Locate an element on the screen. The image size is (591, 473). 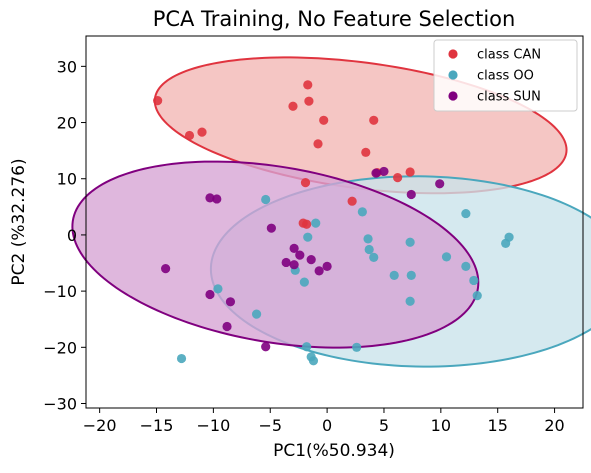
legend: class CAN class OO class SUN is located at coordinates (505, 75).